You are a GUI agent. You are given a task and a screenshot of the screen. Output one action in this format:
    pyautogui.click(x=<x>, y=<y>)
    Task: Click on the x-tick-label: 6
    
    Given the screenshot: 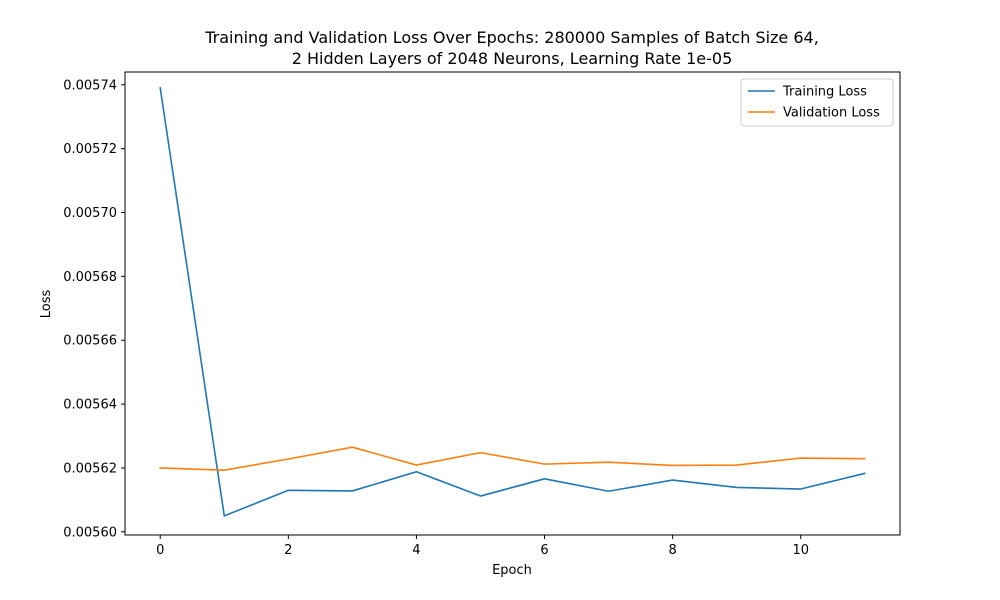 What is the action you would take?
    pyautogui.click(x=544, y=550)
    